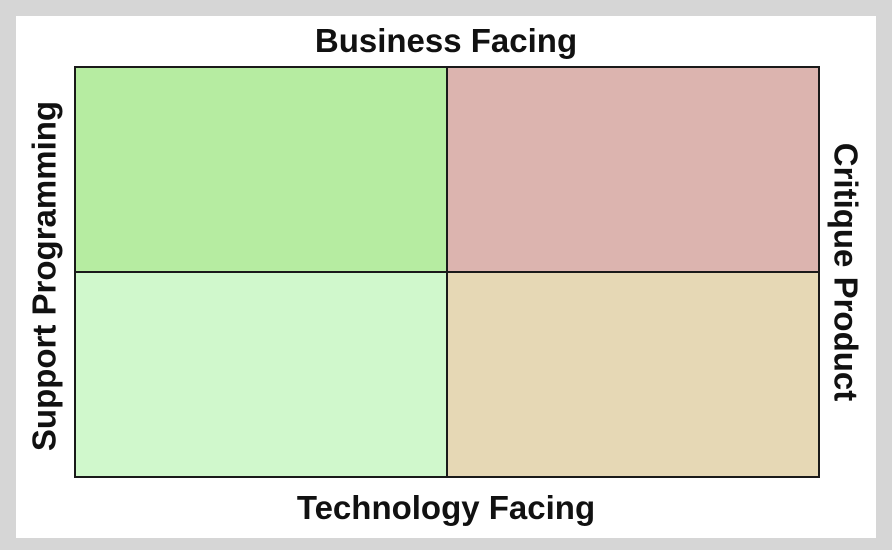  I want to click on left-axis-label: Support Programming, so click(44, 276).